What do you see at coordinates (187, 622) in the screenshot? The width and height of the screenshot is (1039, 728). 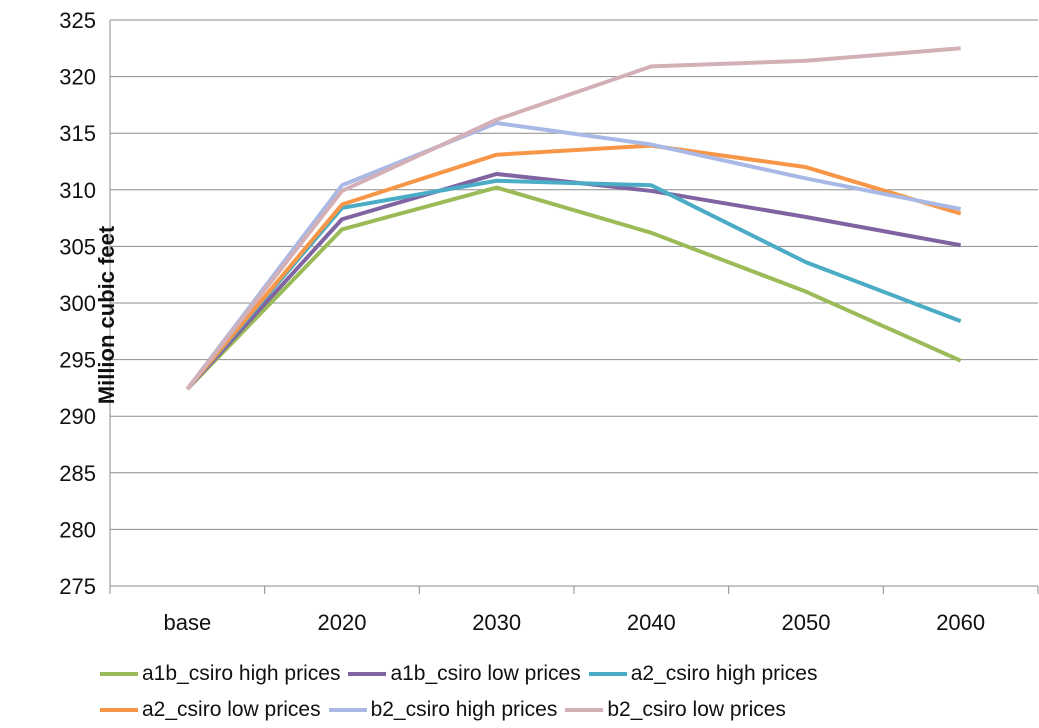 I see `x-tick-label: base` at bounding box center [187, 622].